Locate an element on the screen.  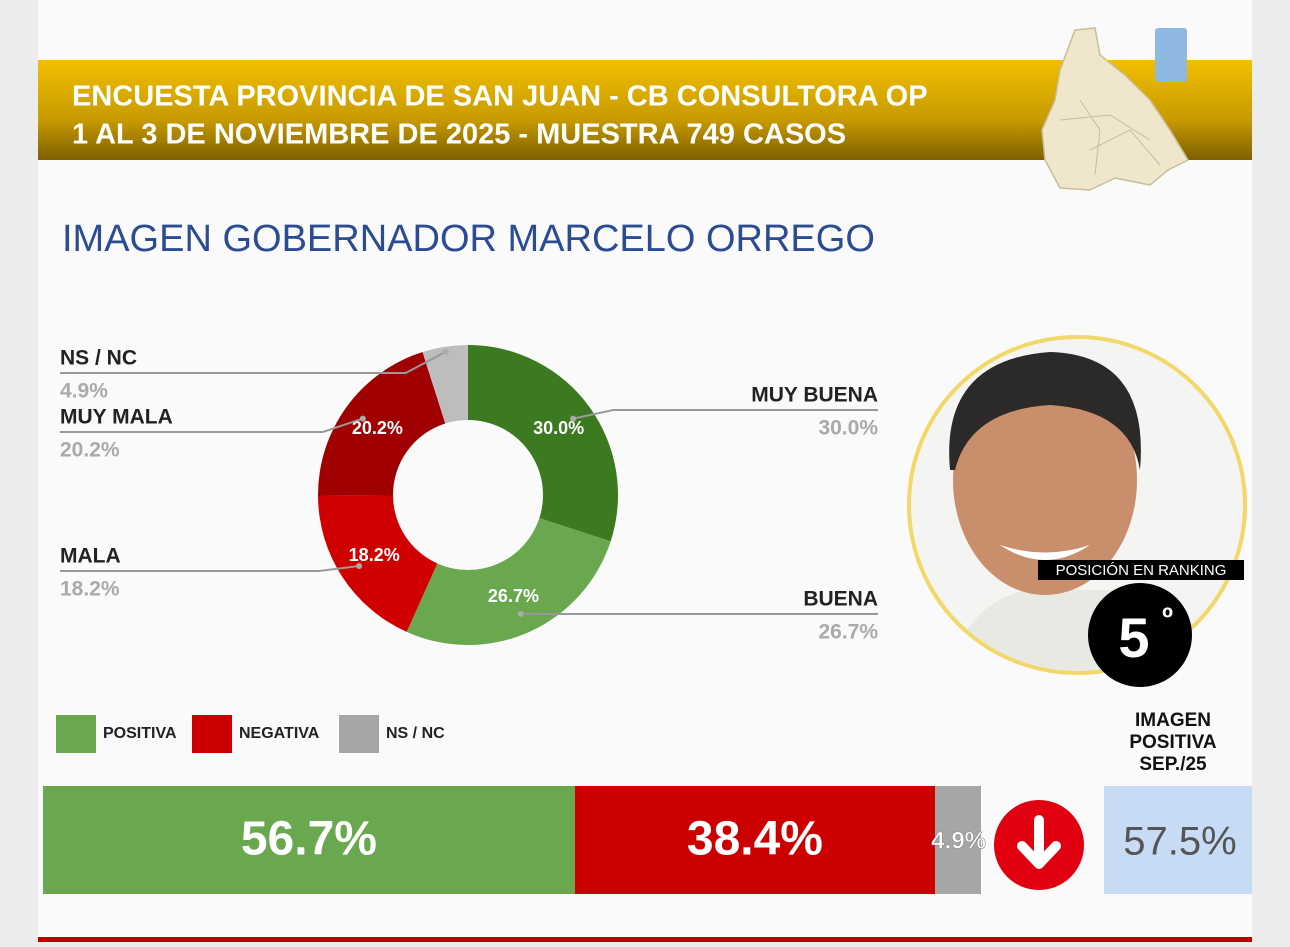
category-value: 30.0% is located at coordinates (848, 428).